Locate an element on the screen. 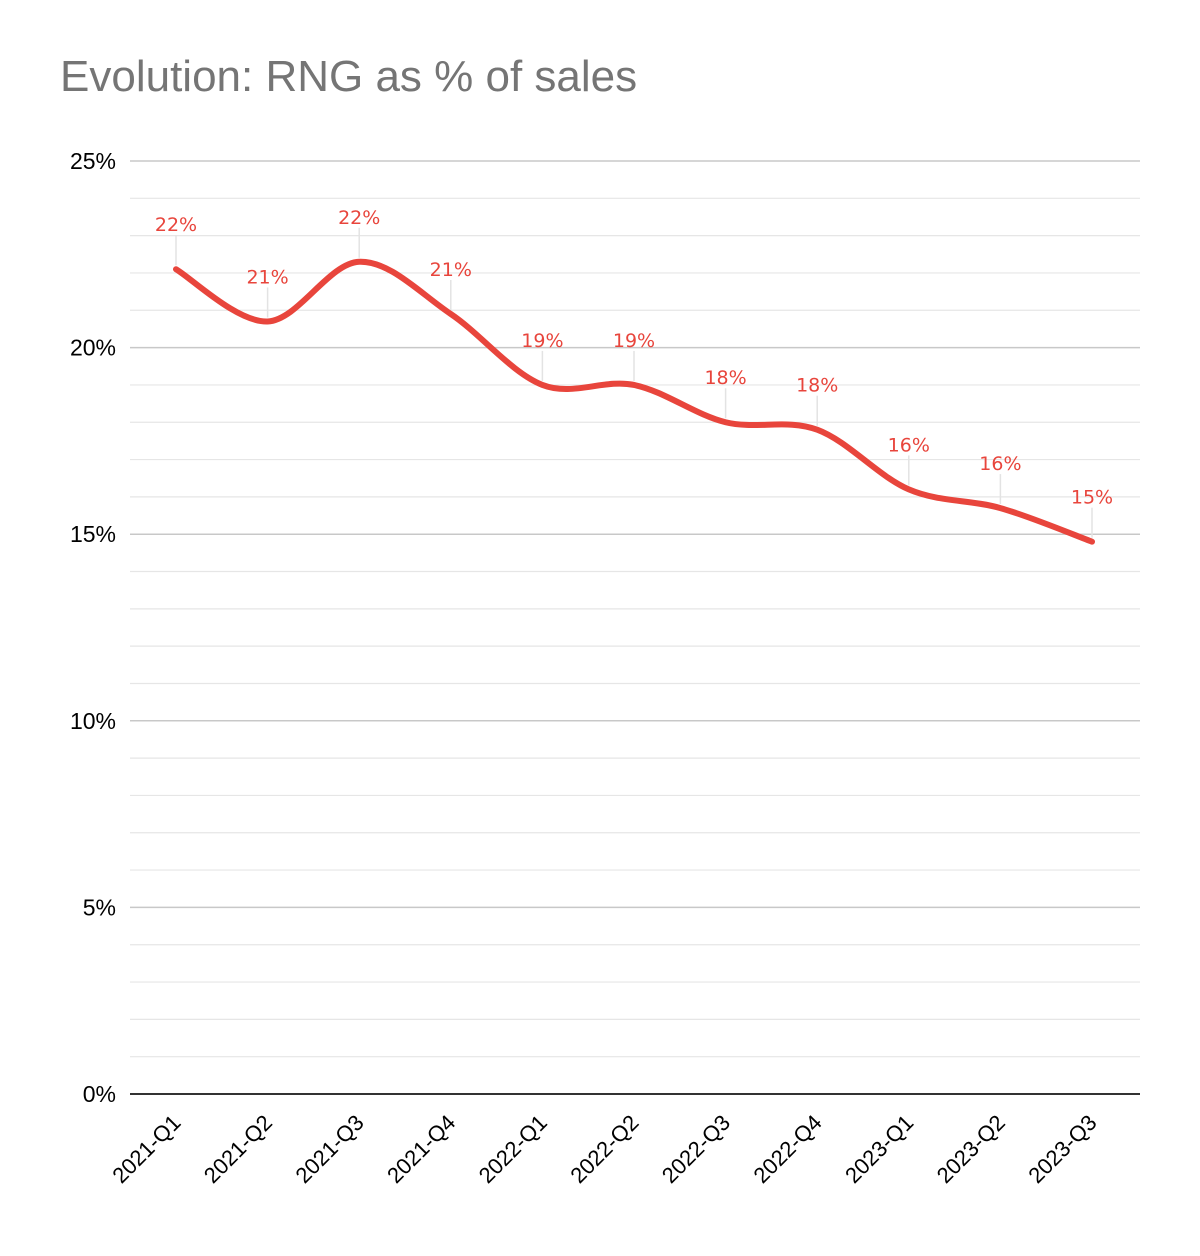  y-tick-label: 25% is located at coordinates (93, 161).